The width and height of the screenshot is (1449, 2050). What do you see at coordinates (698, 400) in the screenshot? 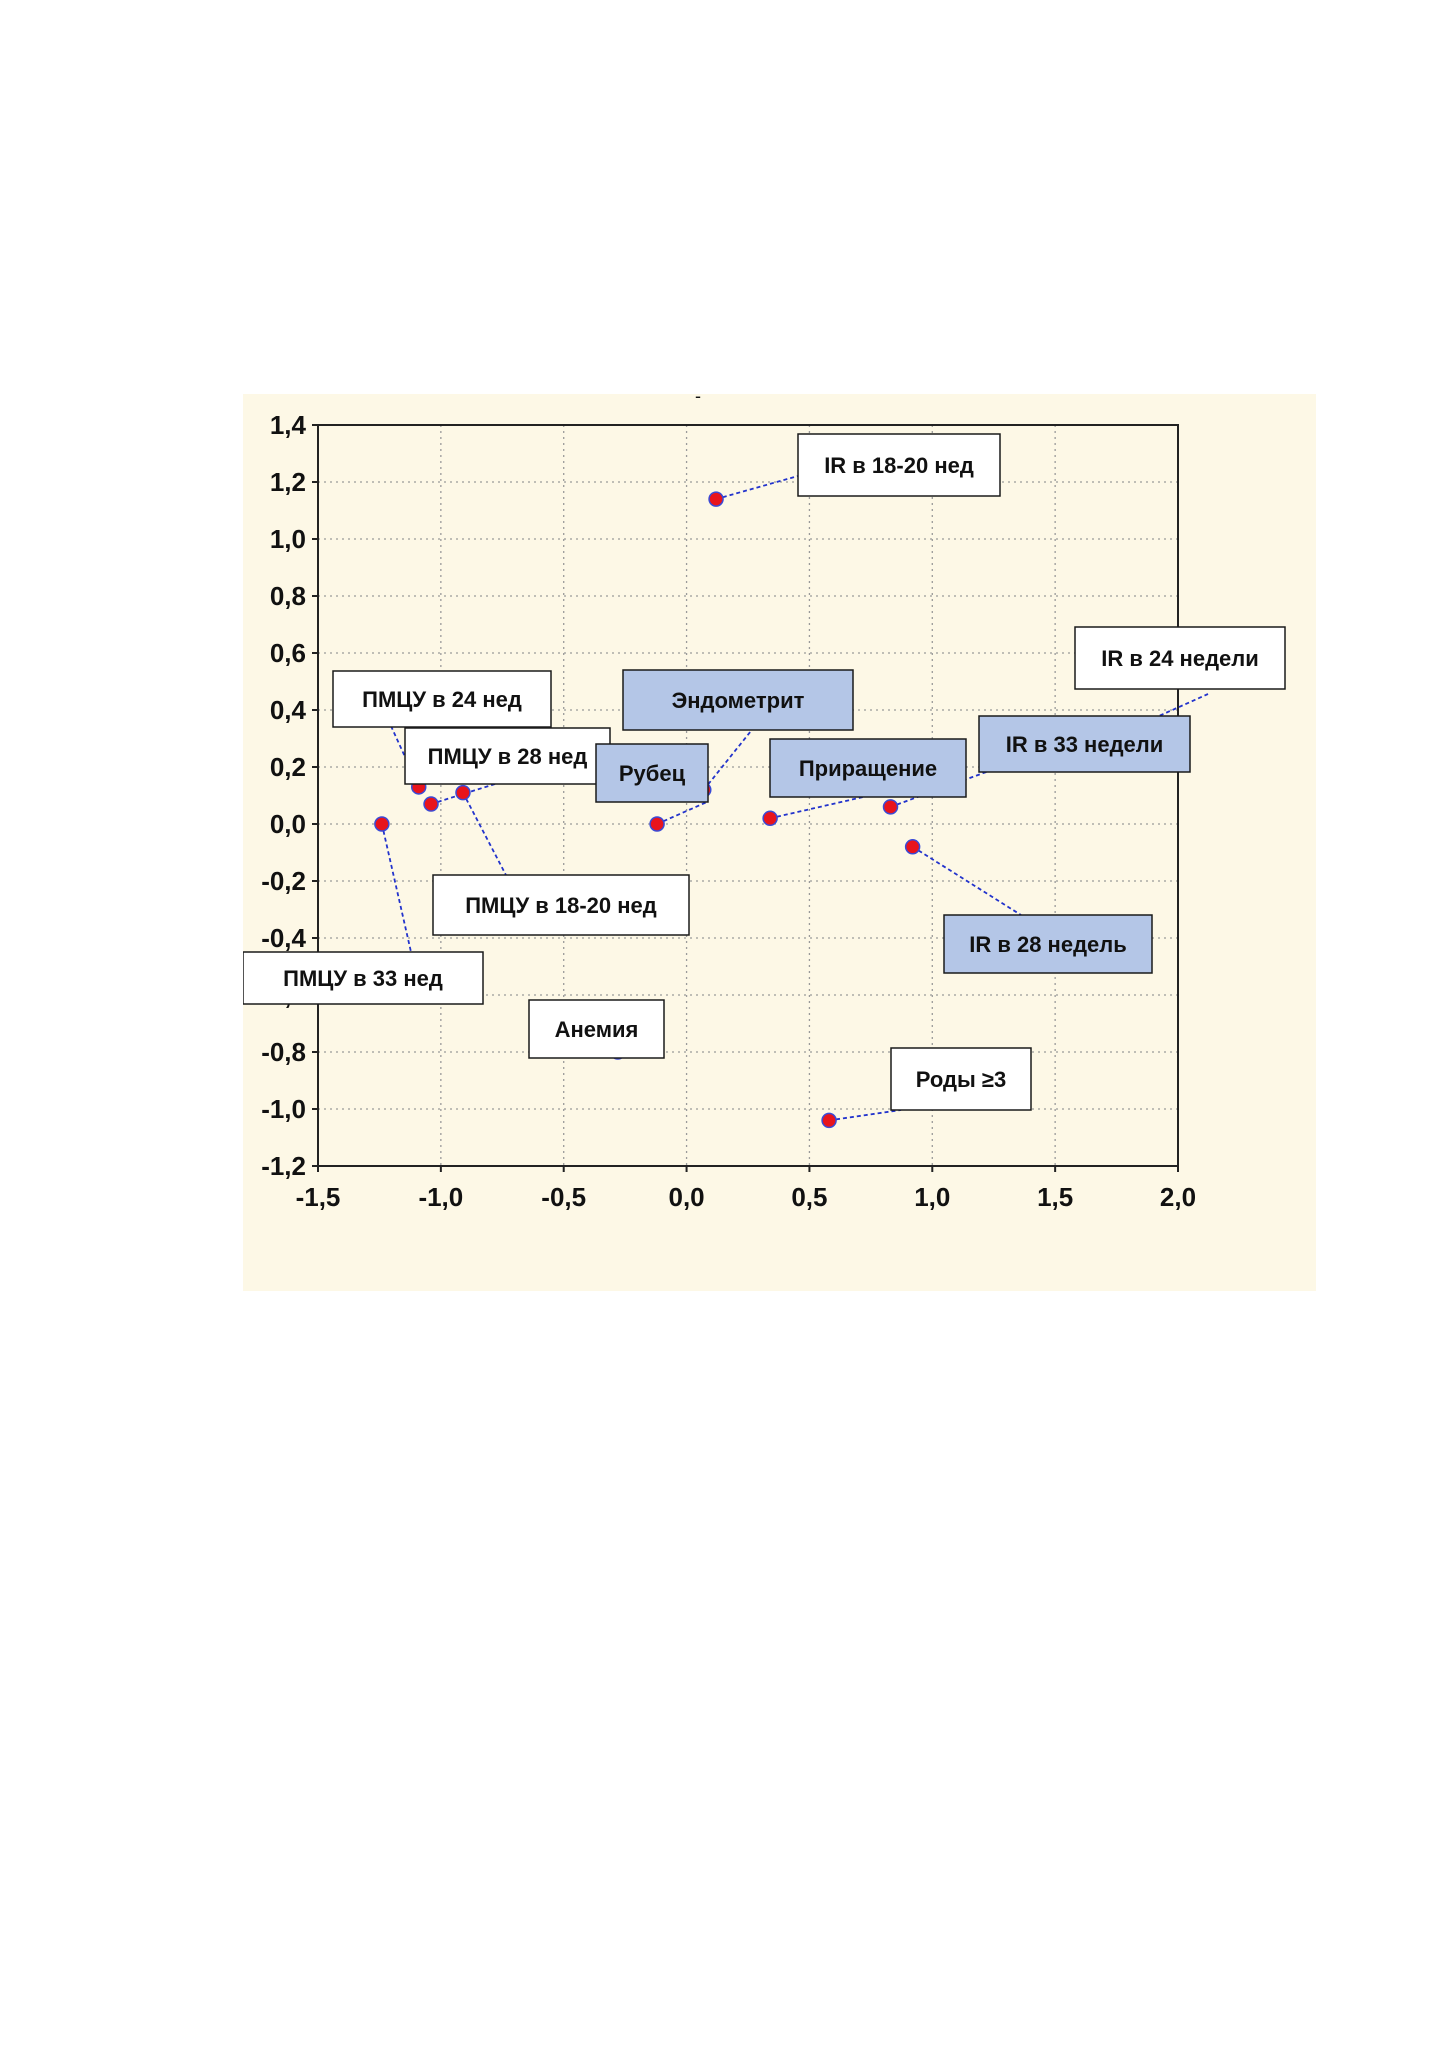
I see `chart-title: -` at bounding box center [698, 400].